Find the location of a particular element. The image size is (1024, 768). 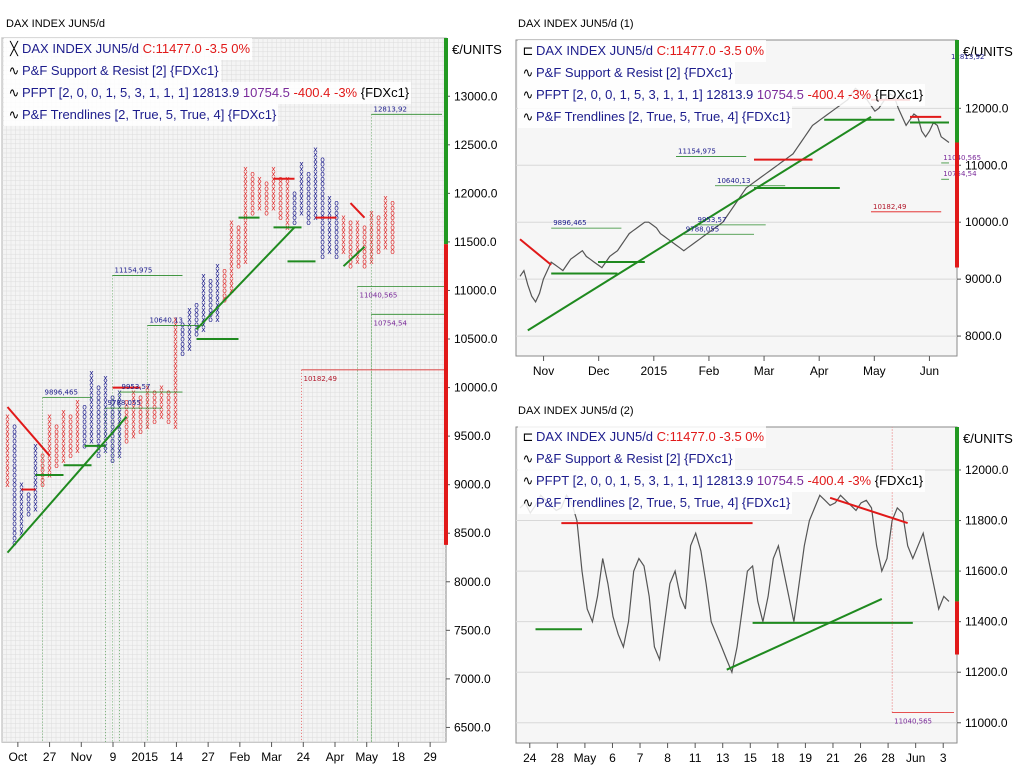

y-tick-label: 11000.0 is located at coordinates (986, 723).